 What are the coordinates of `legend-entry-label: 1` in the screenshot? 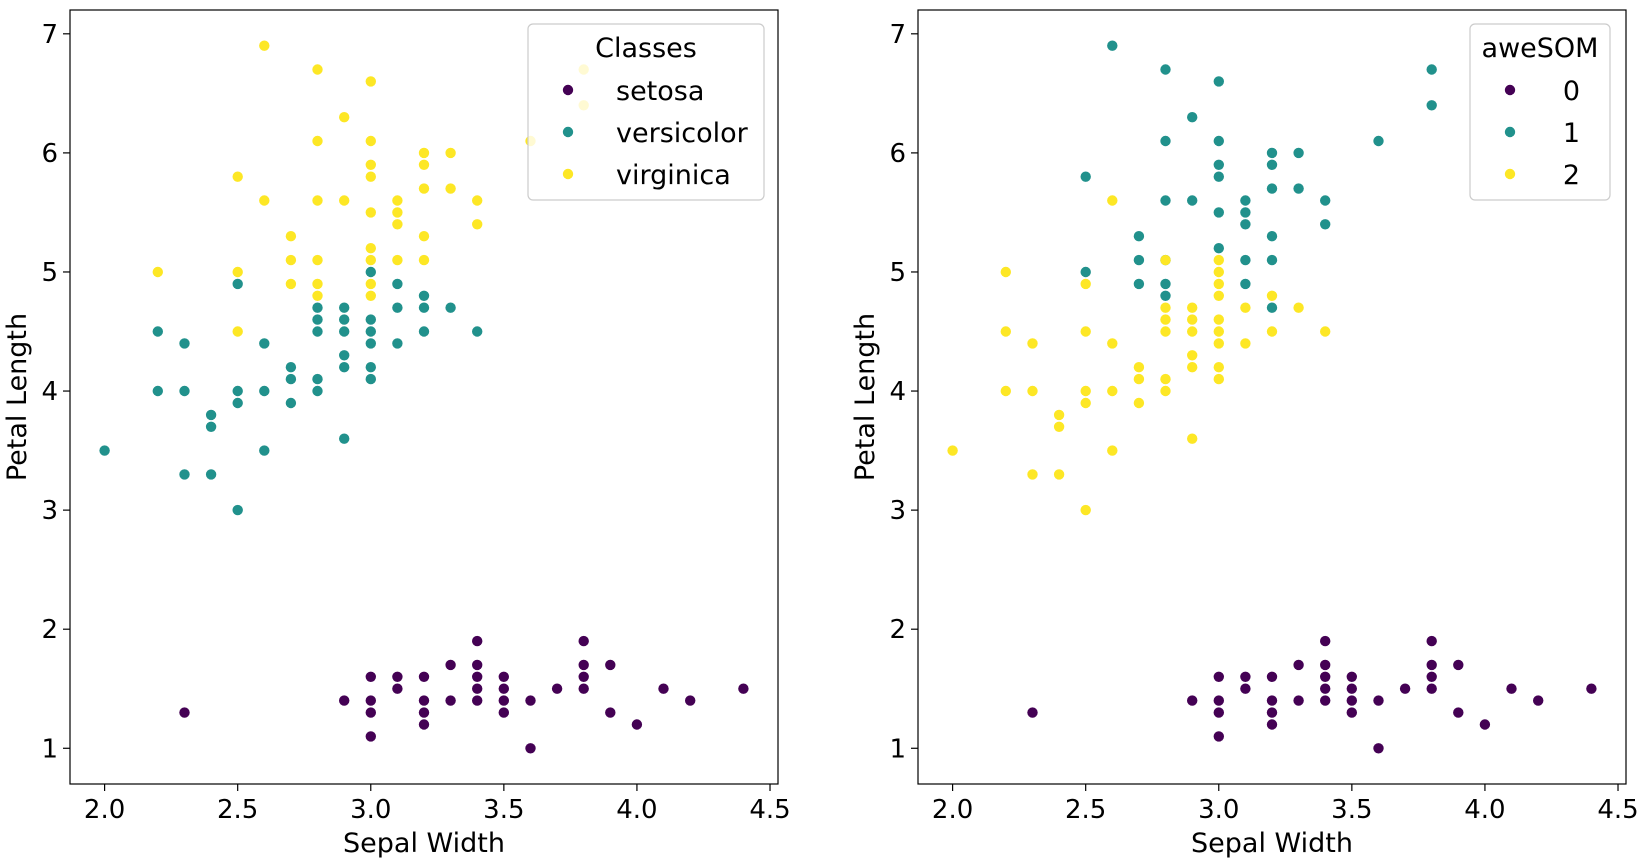 It's located at (1571, 133).